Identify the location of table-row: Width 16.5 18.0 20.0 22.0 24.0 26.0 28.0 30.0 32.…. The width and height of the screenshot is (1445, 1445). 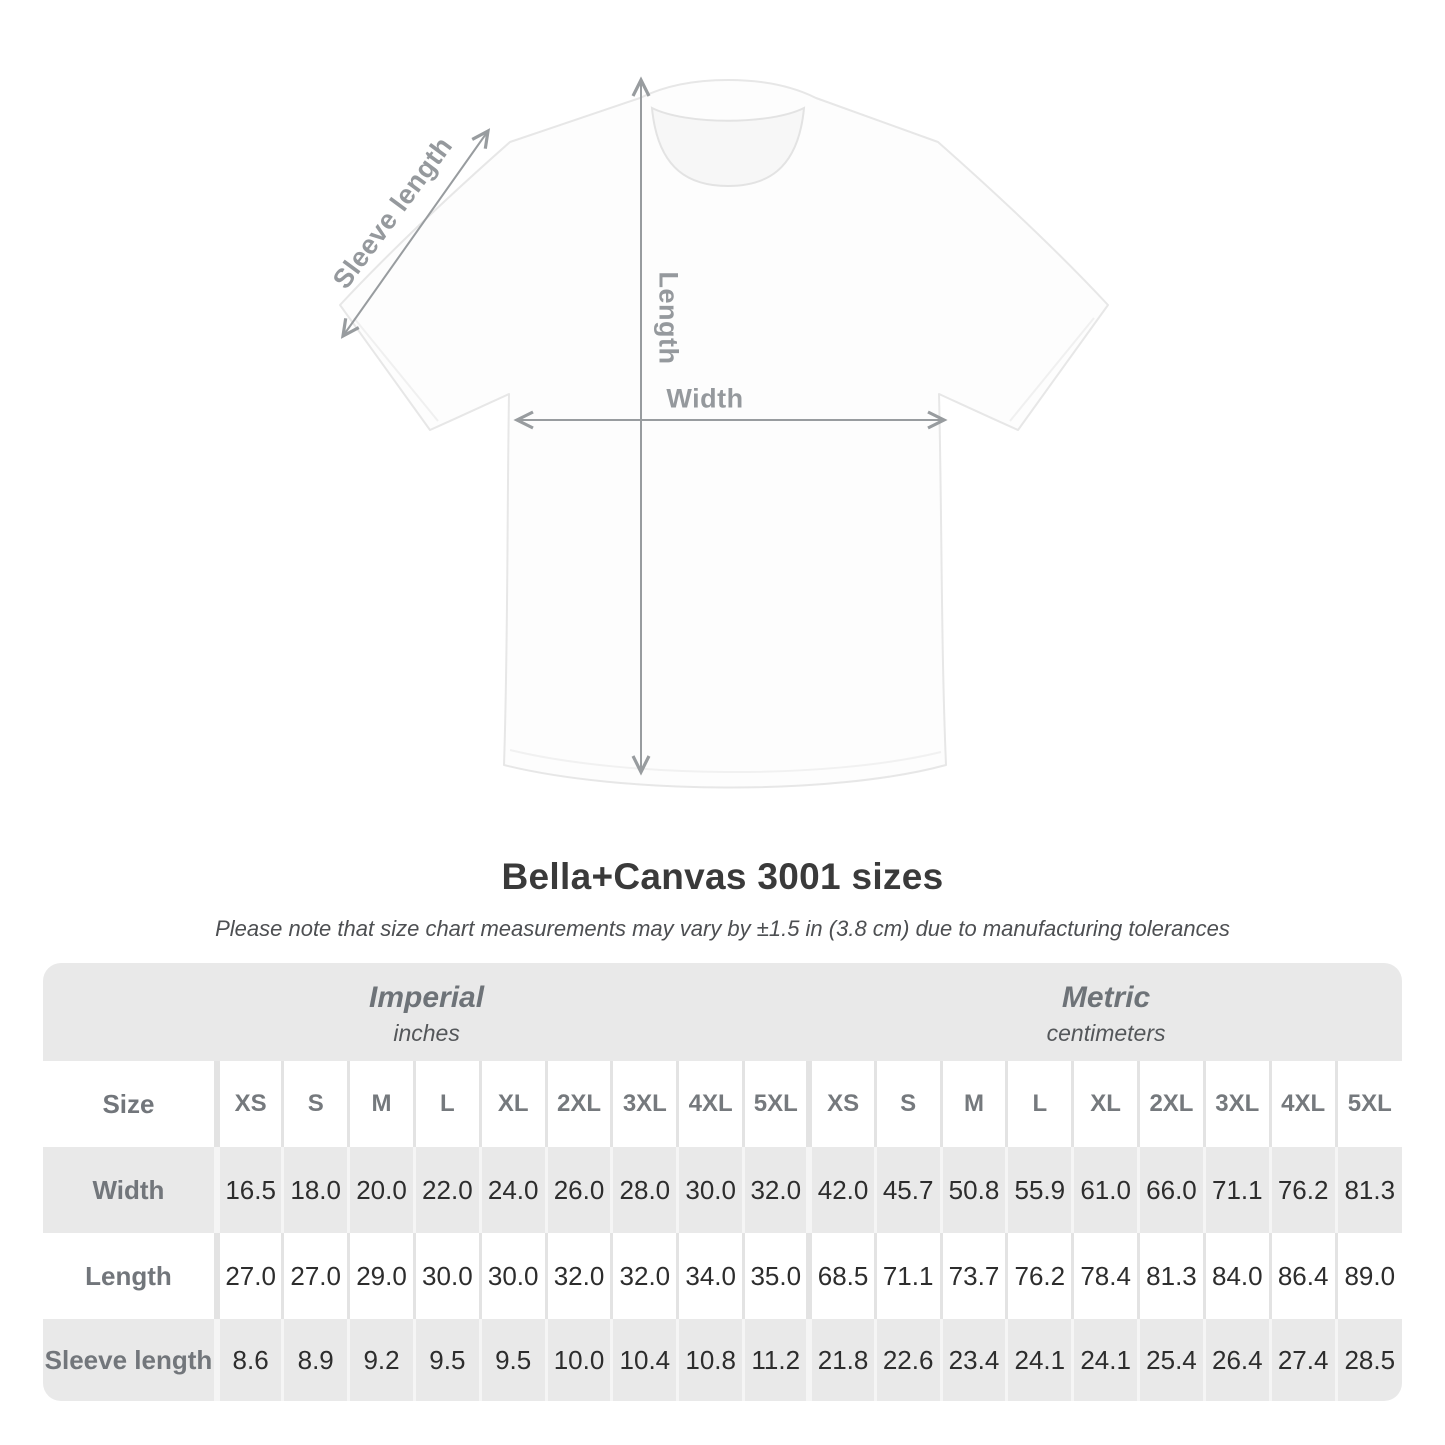
(722, 1190).